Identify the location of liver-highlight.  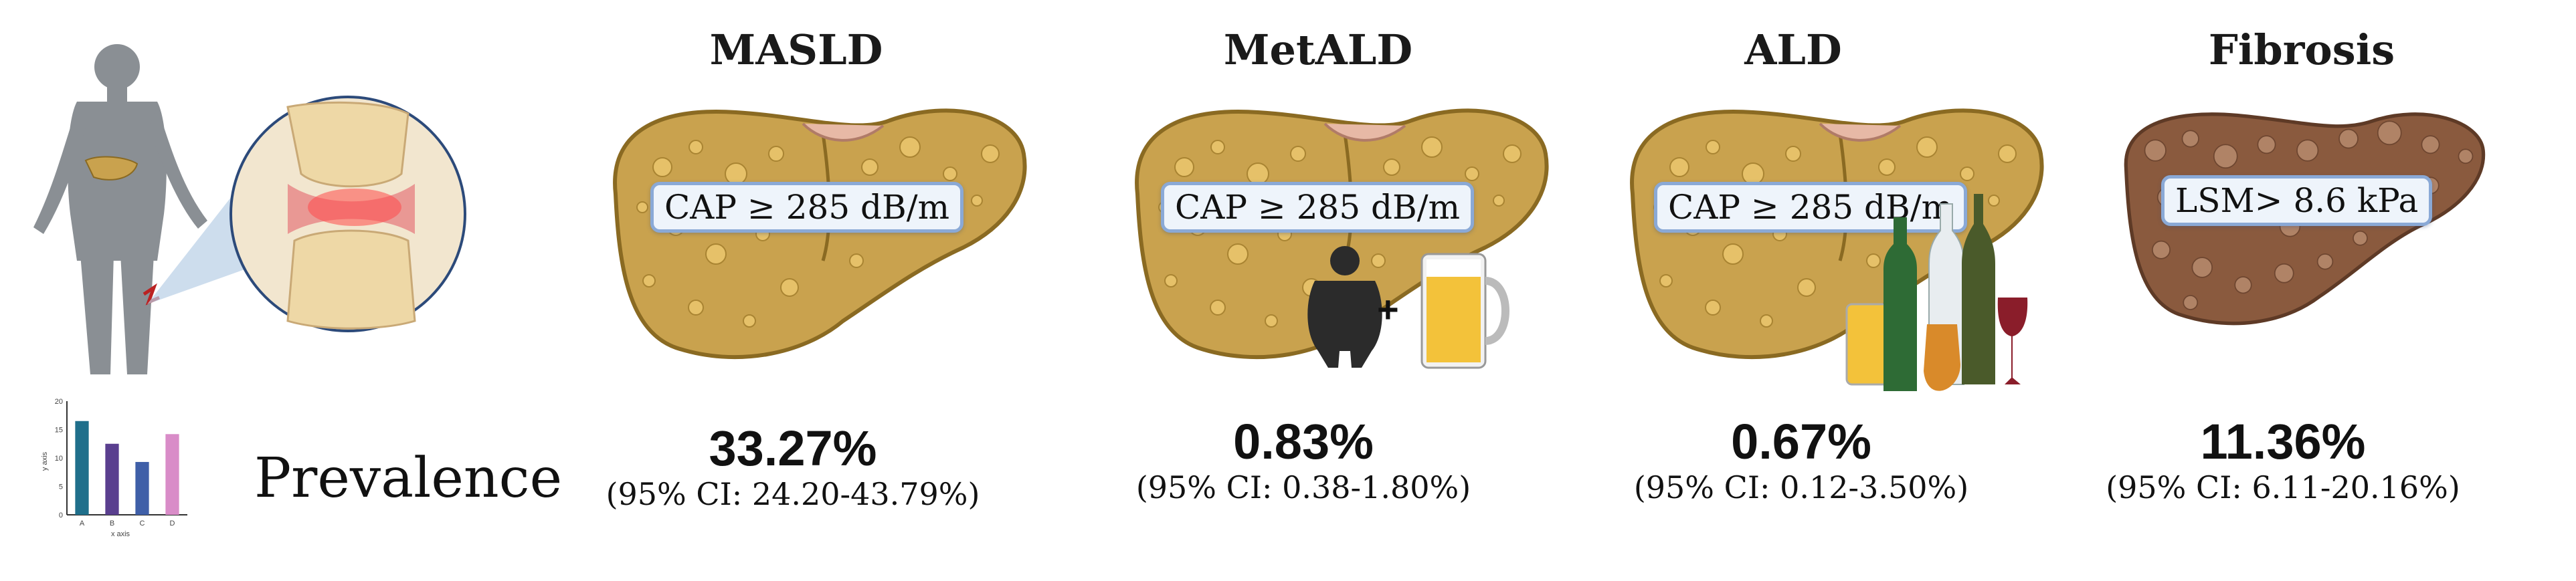
(111, 168).